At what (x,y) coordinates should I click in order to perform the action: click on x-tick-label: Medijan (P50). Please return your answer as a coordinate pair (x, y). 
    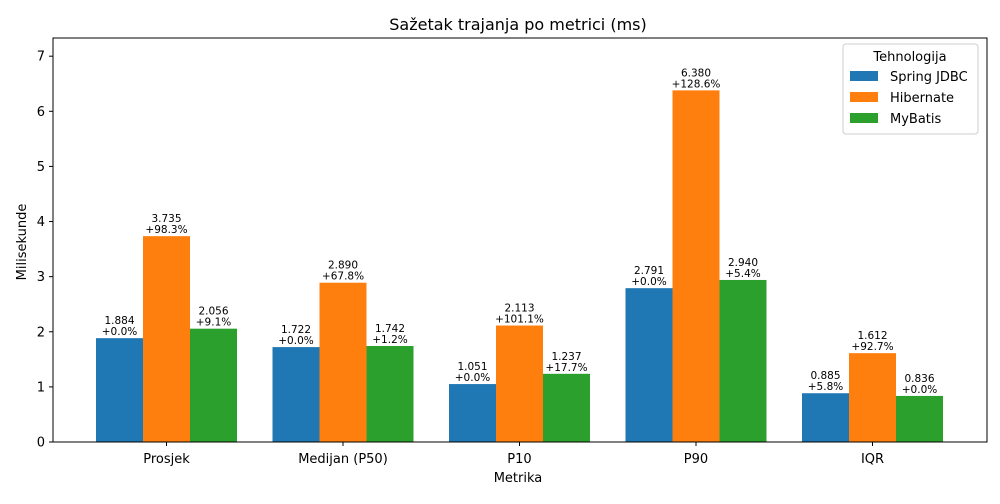
    Looking at the image, I should click on (343, 459).